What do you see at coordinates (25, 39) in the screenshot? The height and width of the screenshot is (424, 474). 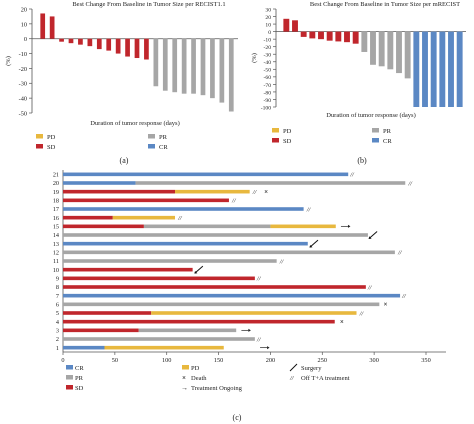 I see `y-tick-label: 0` at bounding box center [25, 39].